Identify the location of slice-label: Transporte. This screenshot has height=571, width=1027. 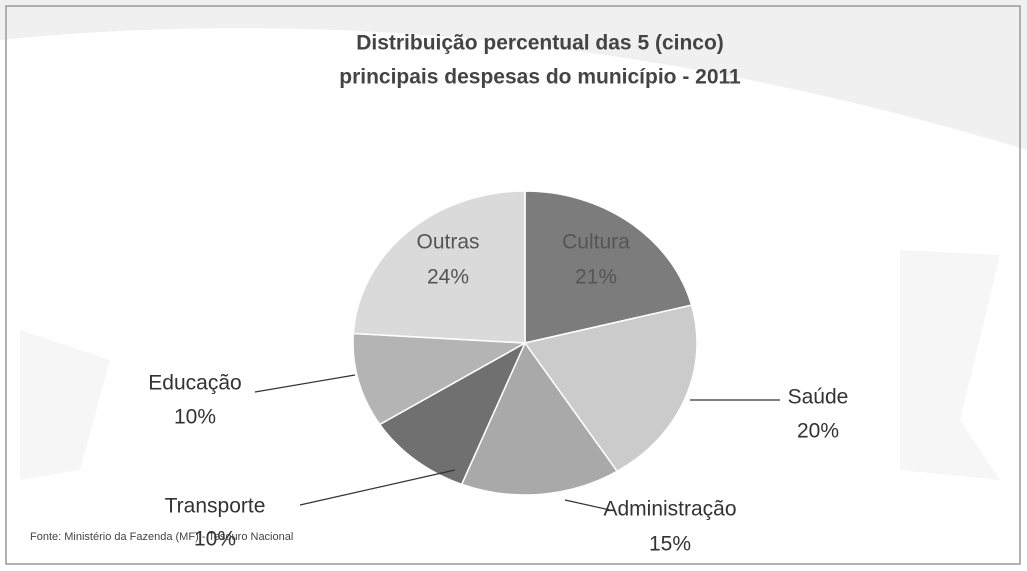
(215, 506).